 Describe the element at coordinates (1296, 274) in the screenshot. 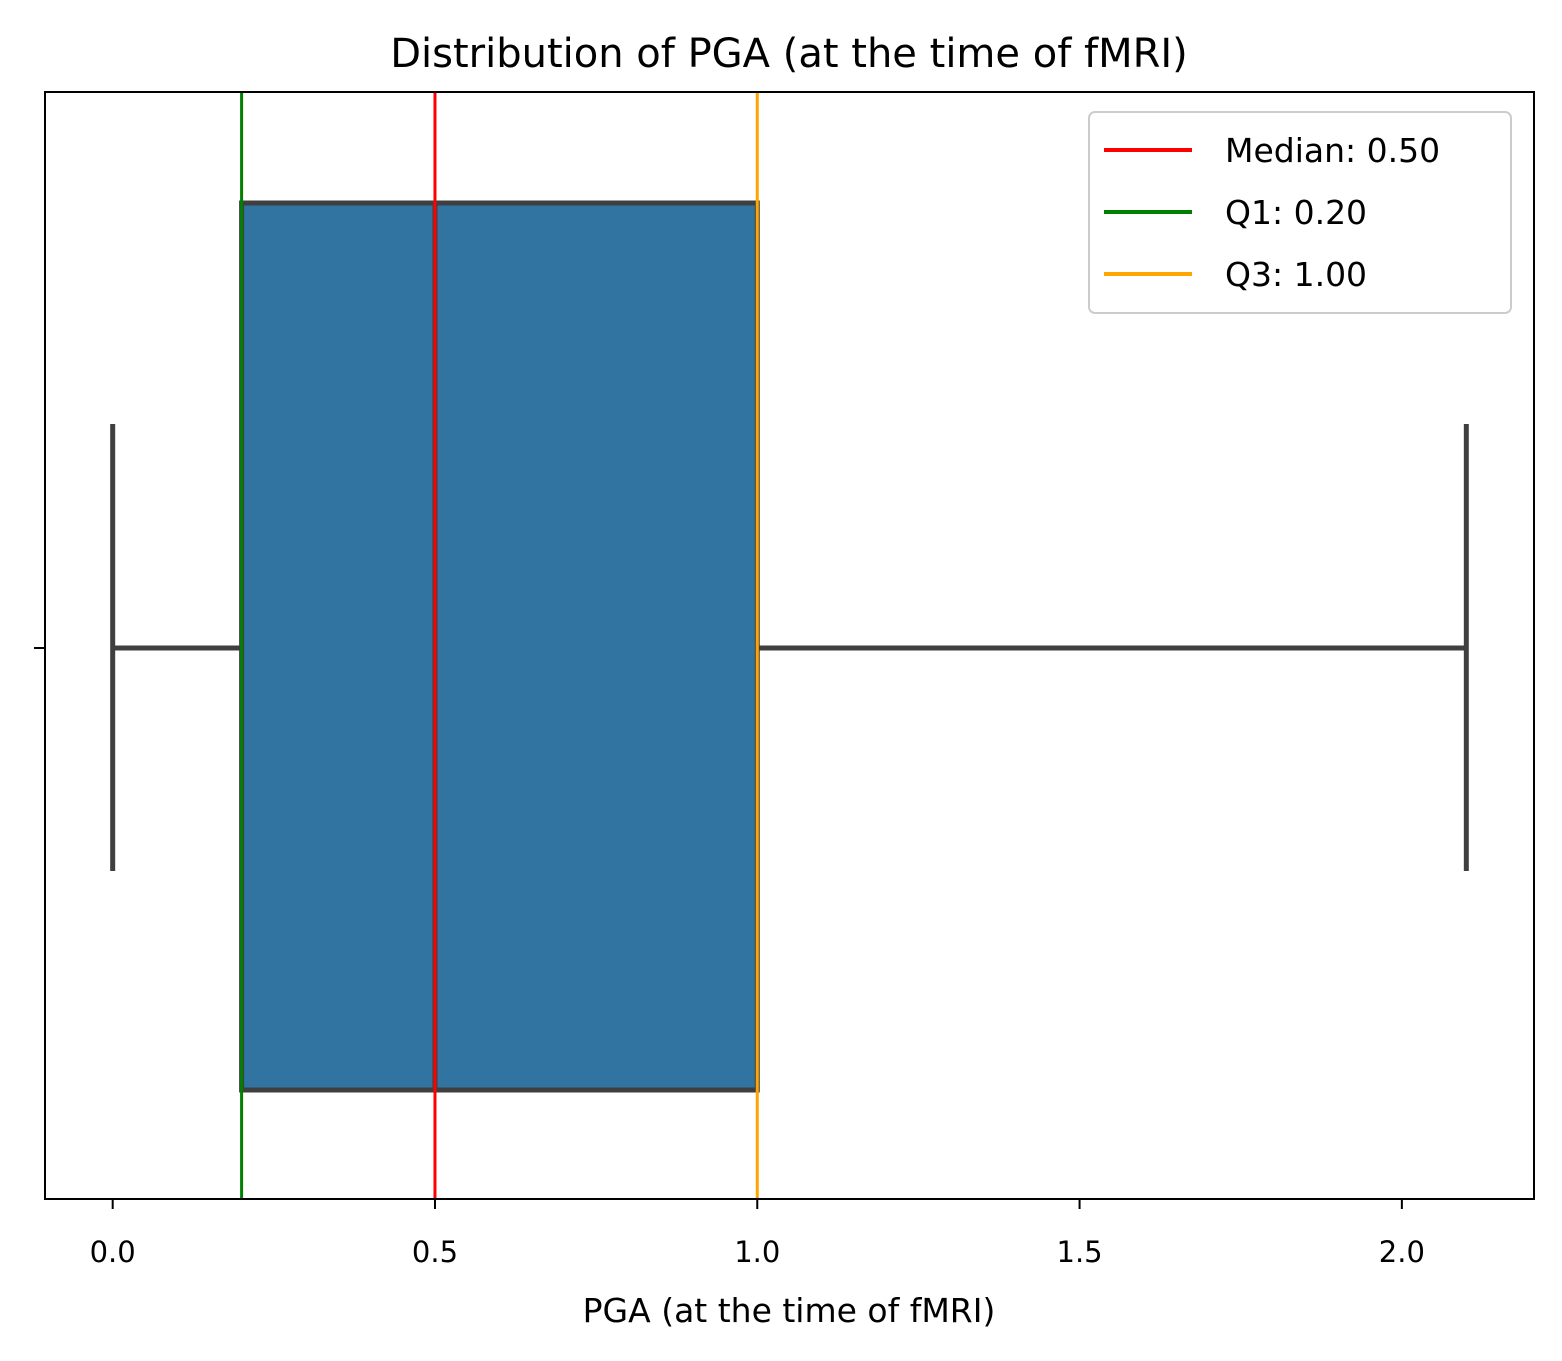

I see `legend-label: Q3: 1.00` at that location.